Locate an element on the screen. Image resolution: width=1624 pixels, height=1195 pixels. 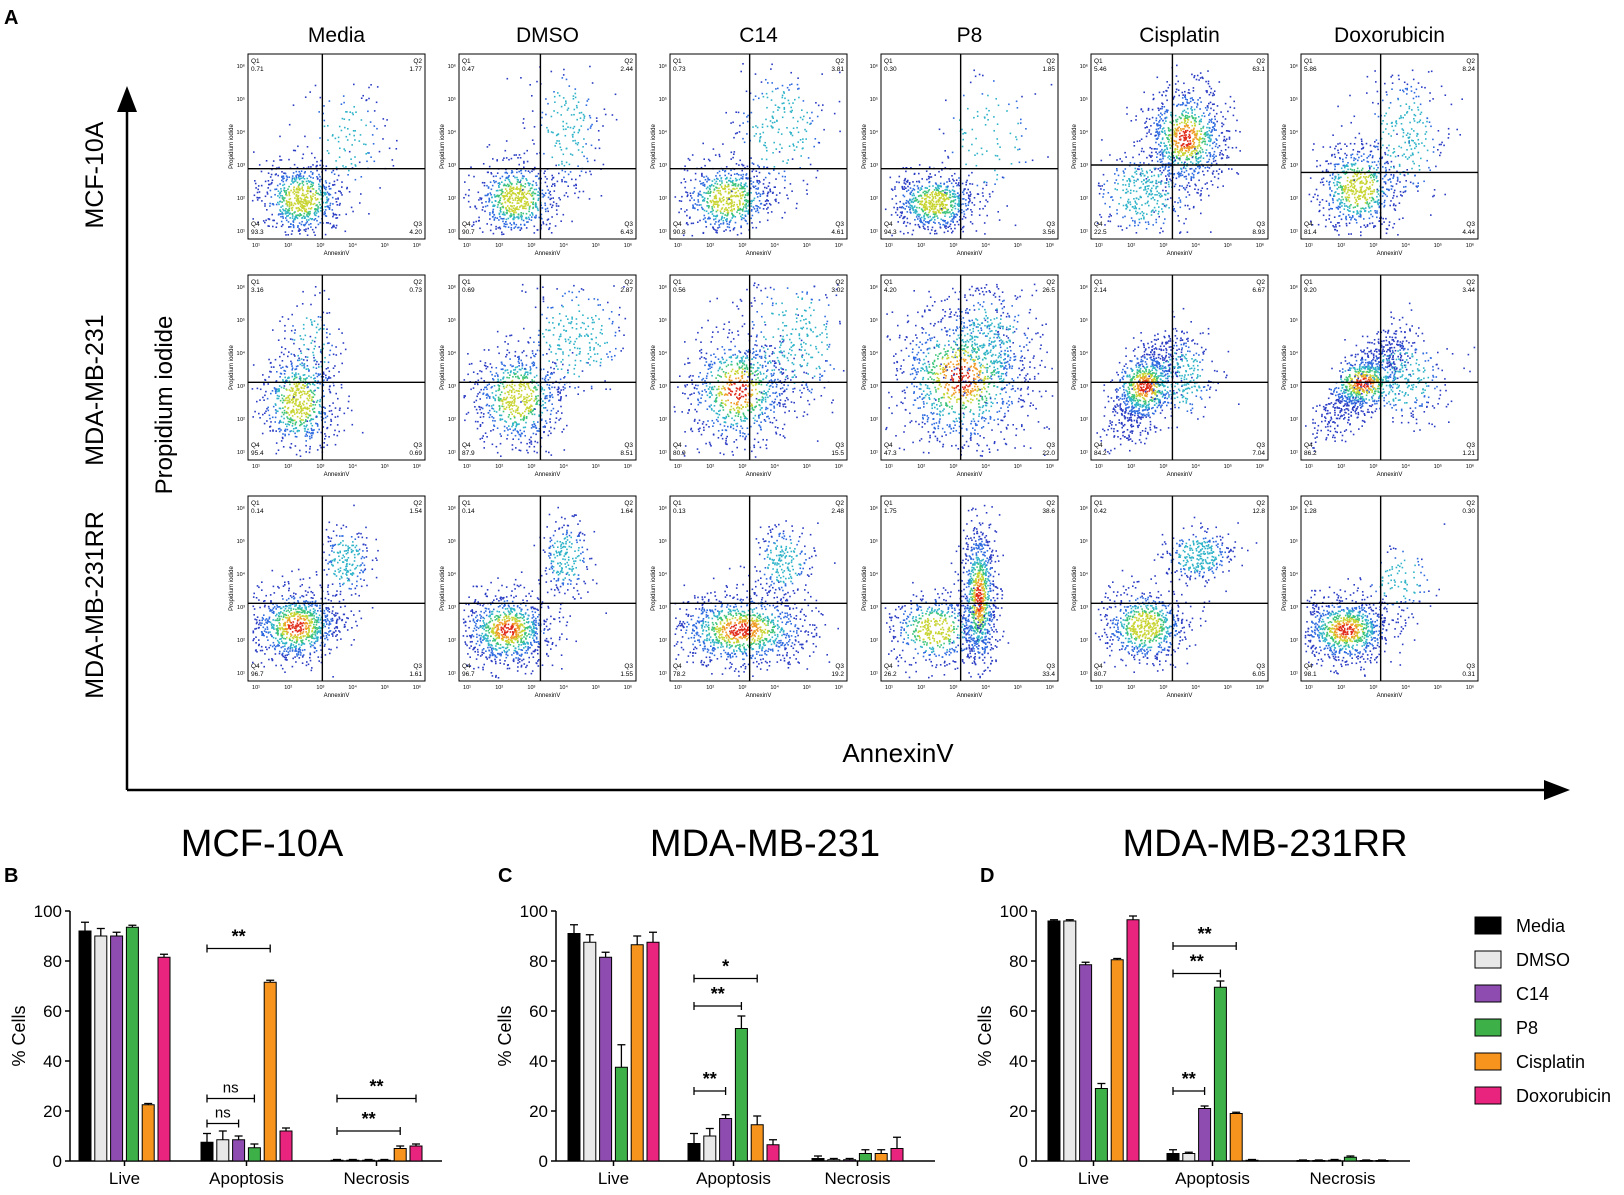
quadrant-q1-value: 0.47 is located at coordinates (468, 69).